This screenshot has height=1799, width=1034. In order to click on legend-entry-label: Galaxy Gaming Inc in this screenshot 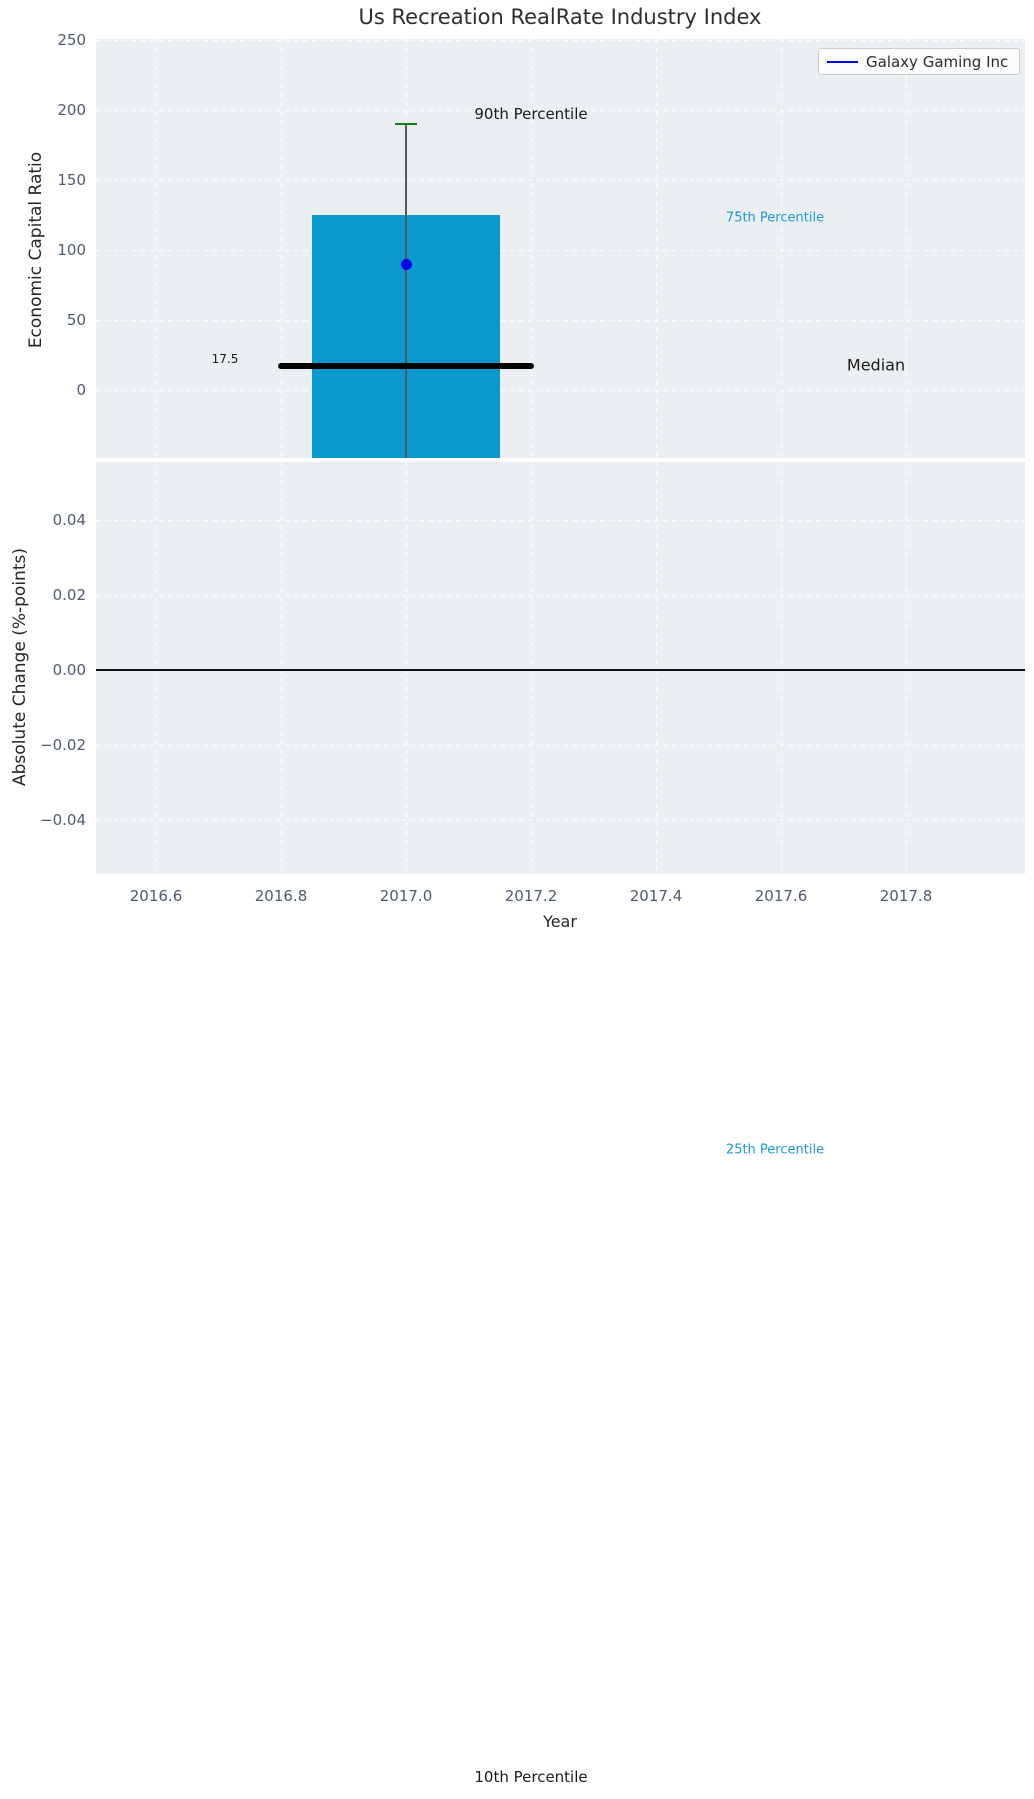, I will do `click(937, 61)`.